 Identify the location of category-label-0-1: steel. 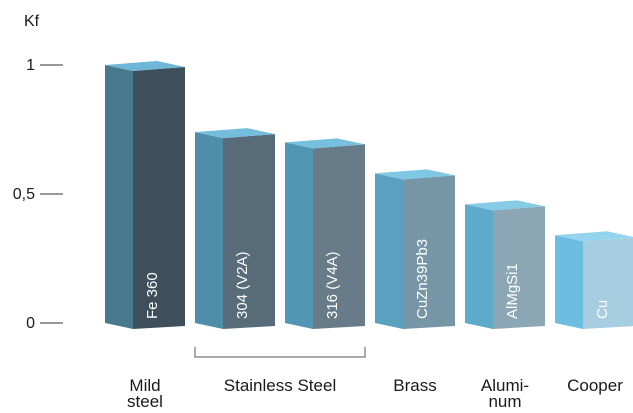
(145, 401).